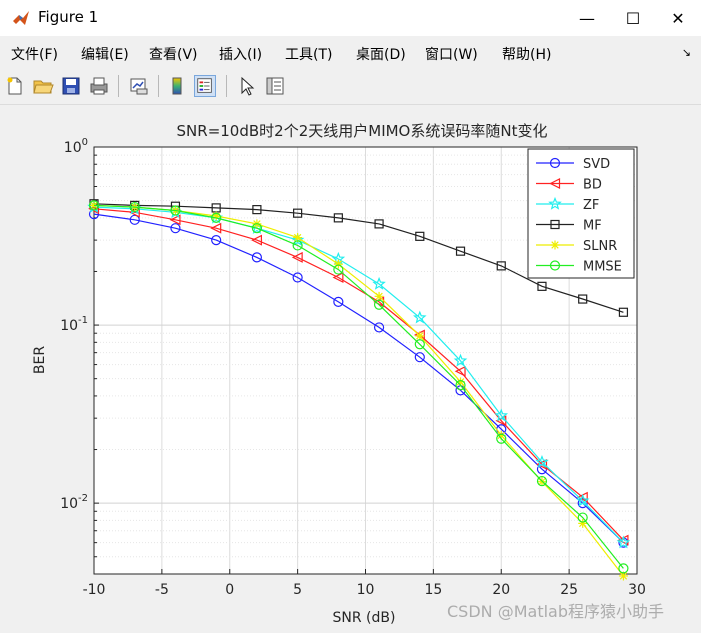 The width and height of the screenshot is (701, 633). What do you see at coordinates (501, 590) in the screenshot?
I see `x-tick-label: 20` at bounding box center [501, 590].